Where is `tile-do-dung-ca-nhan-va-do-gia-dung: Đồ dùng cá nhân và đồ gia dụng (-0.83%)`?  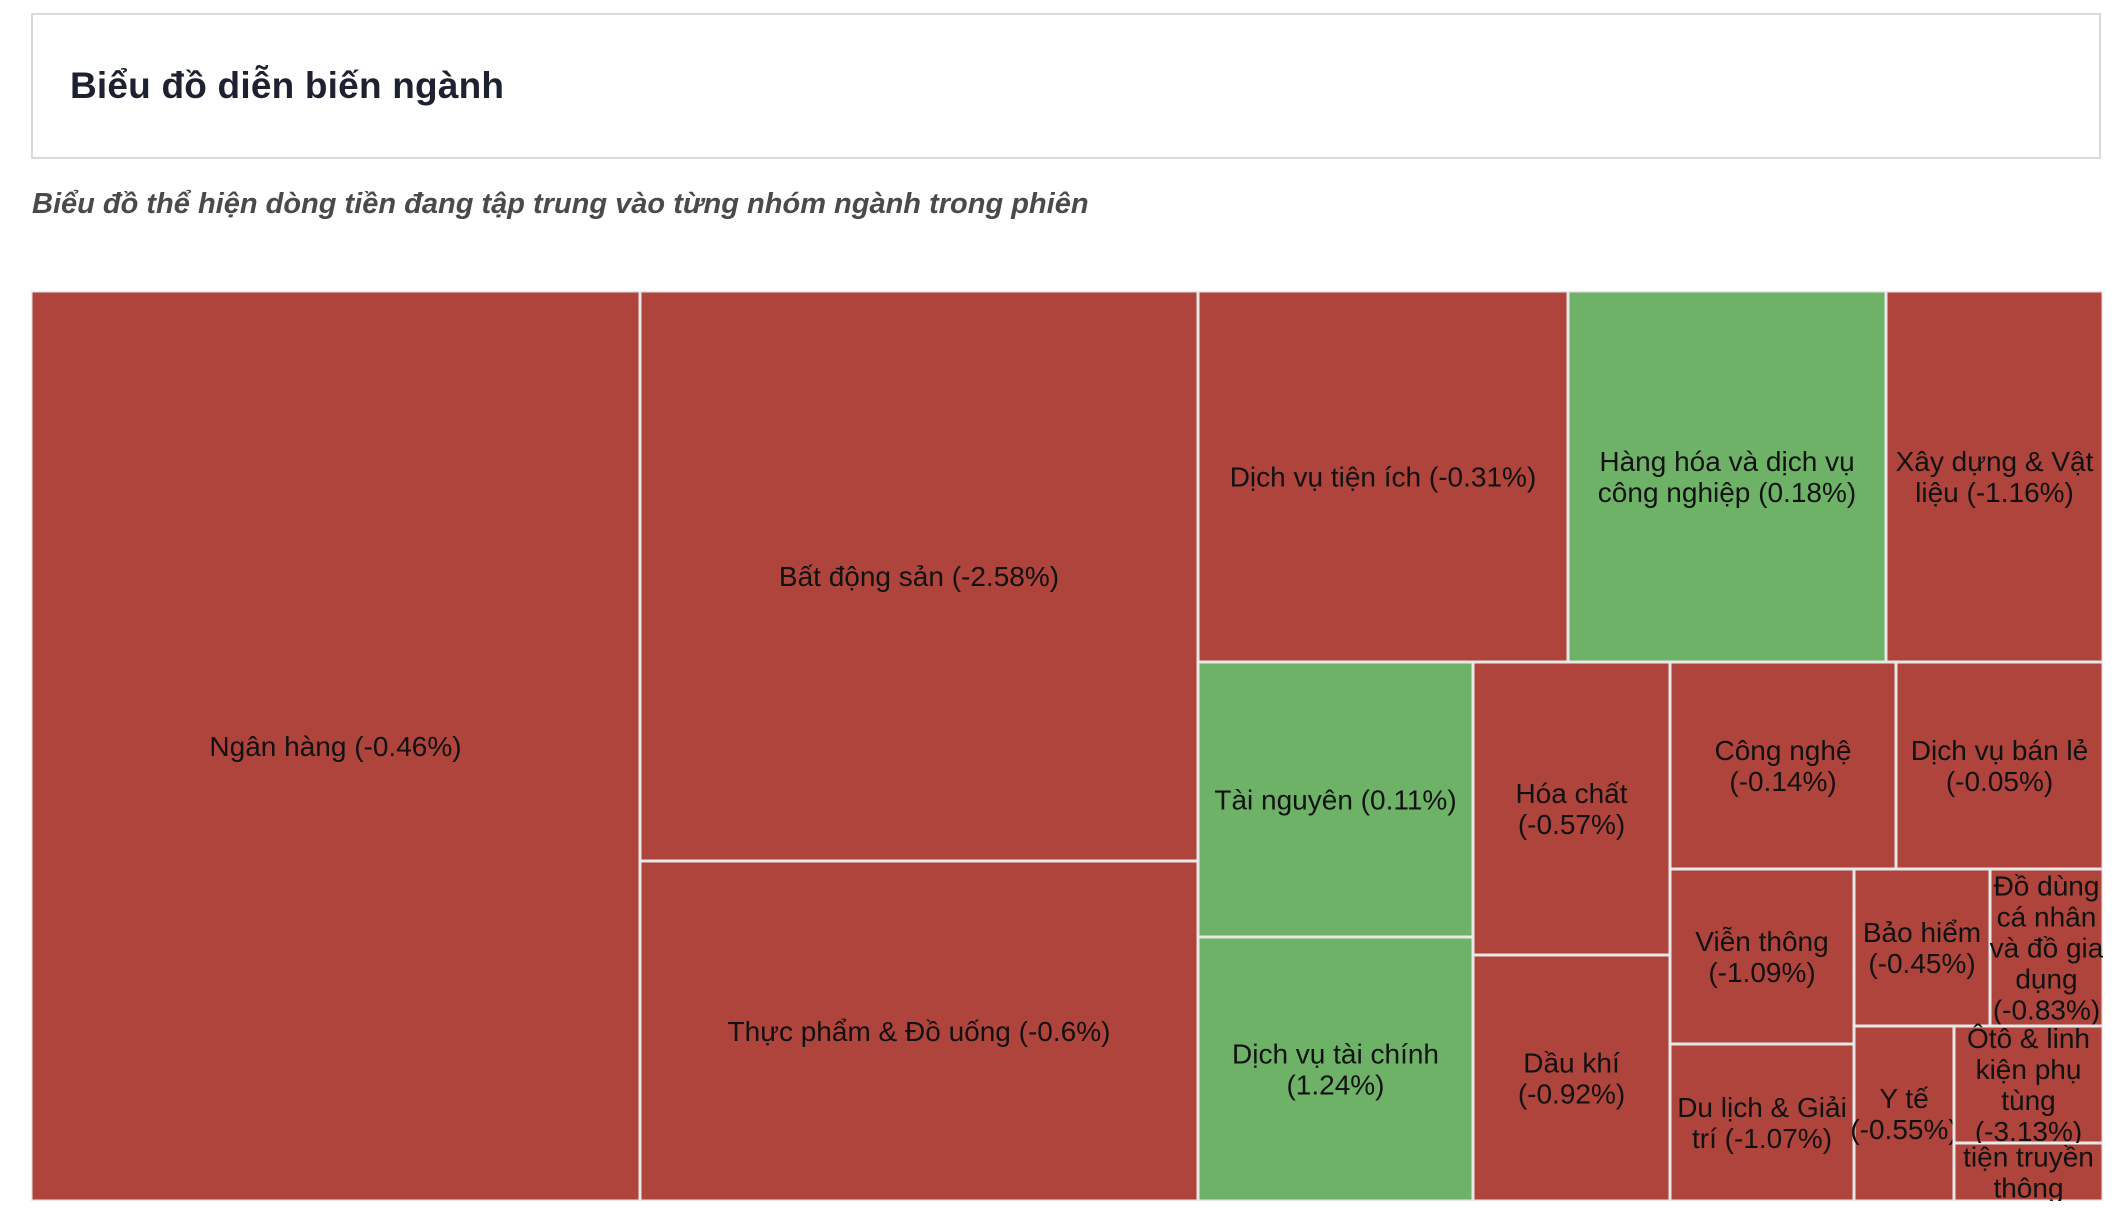 tile-do-dung-ca-nhan-va-do-gia-dung: Đồ dùng cá nhân và đồ gia dụng (-0.83%) is located at coordinates (2045, 947).